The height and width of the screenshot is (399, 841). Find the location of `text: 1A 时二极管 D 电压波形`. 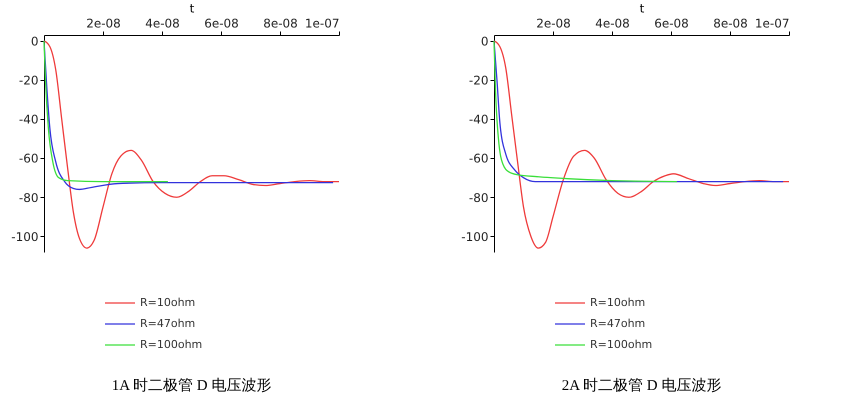

text: 1A 时二极管 D 电压波形 is located at coordinates (192, 385).